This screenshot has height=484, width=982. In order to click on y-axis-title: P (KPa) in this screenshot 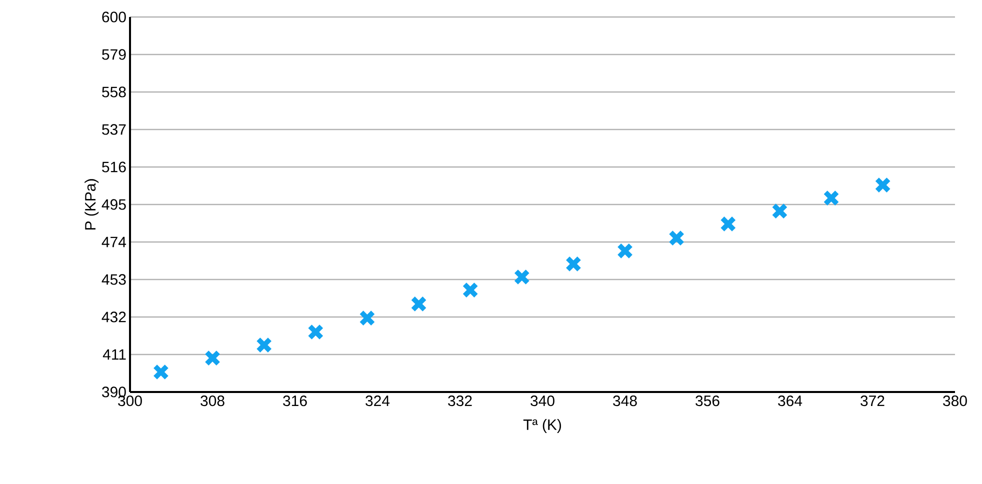, I will do `click(91, 204)`.